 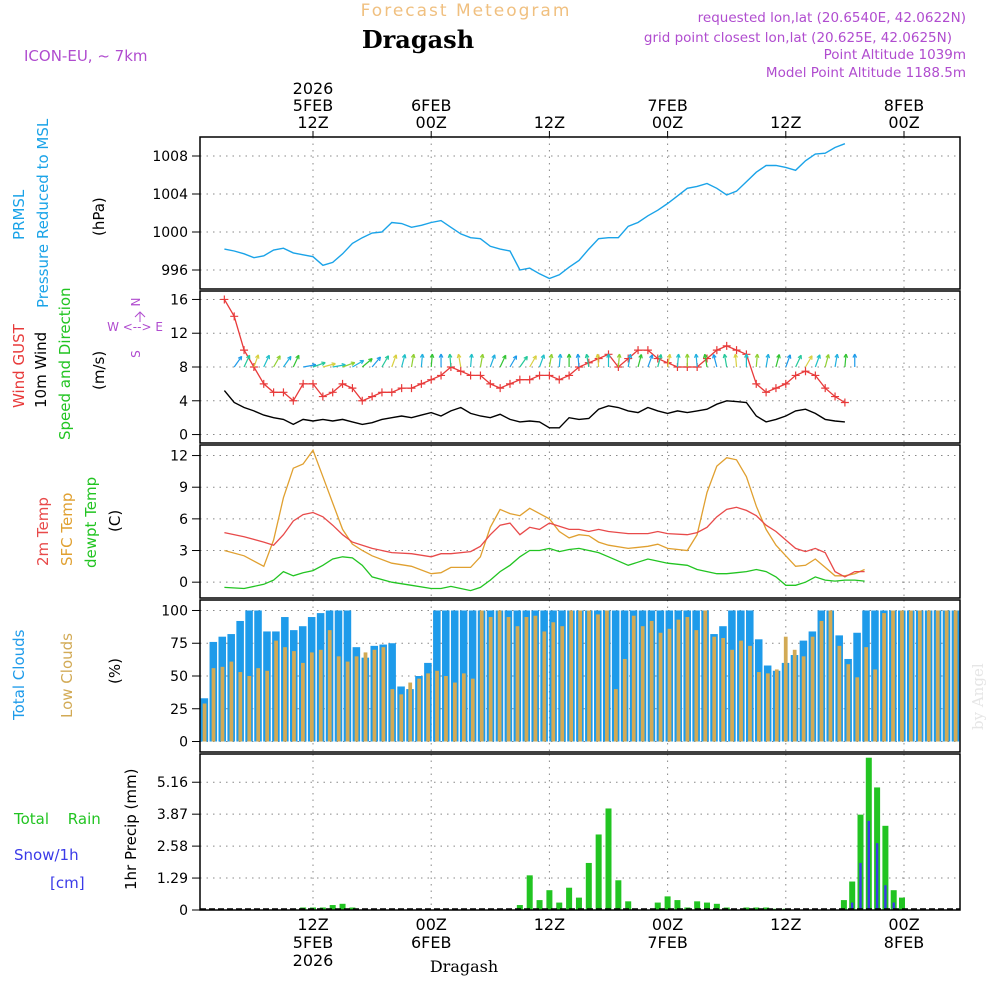 I want to click on compass-n: N, so click(x=136, y=302).